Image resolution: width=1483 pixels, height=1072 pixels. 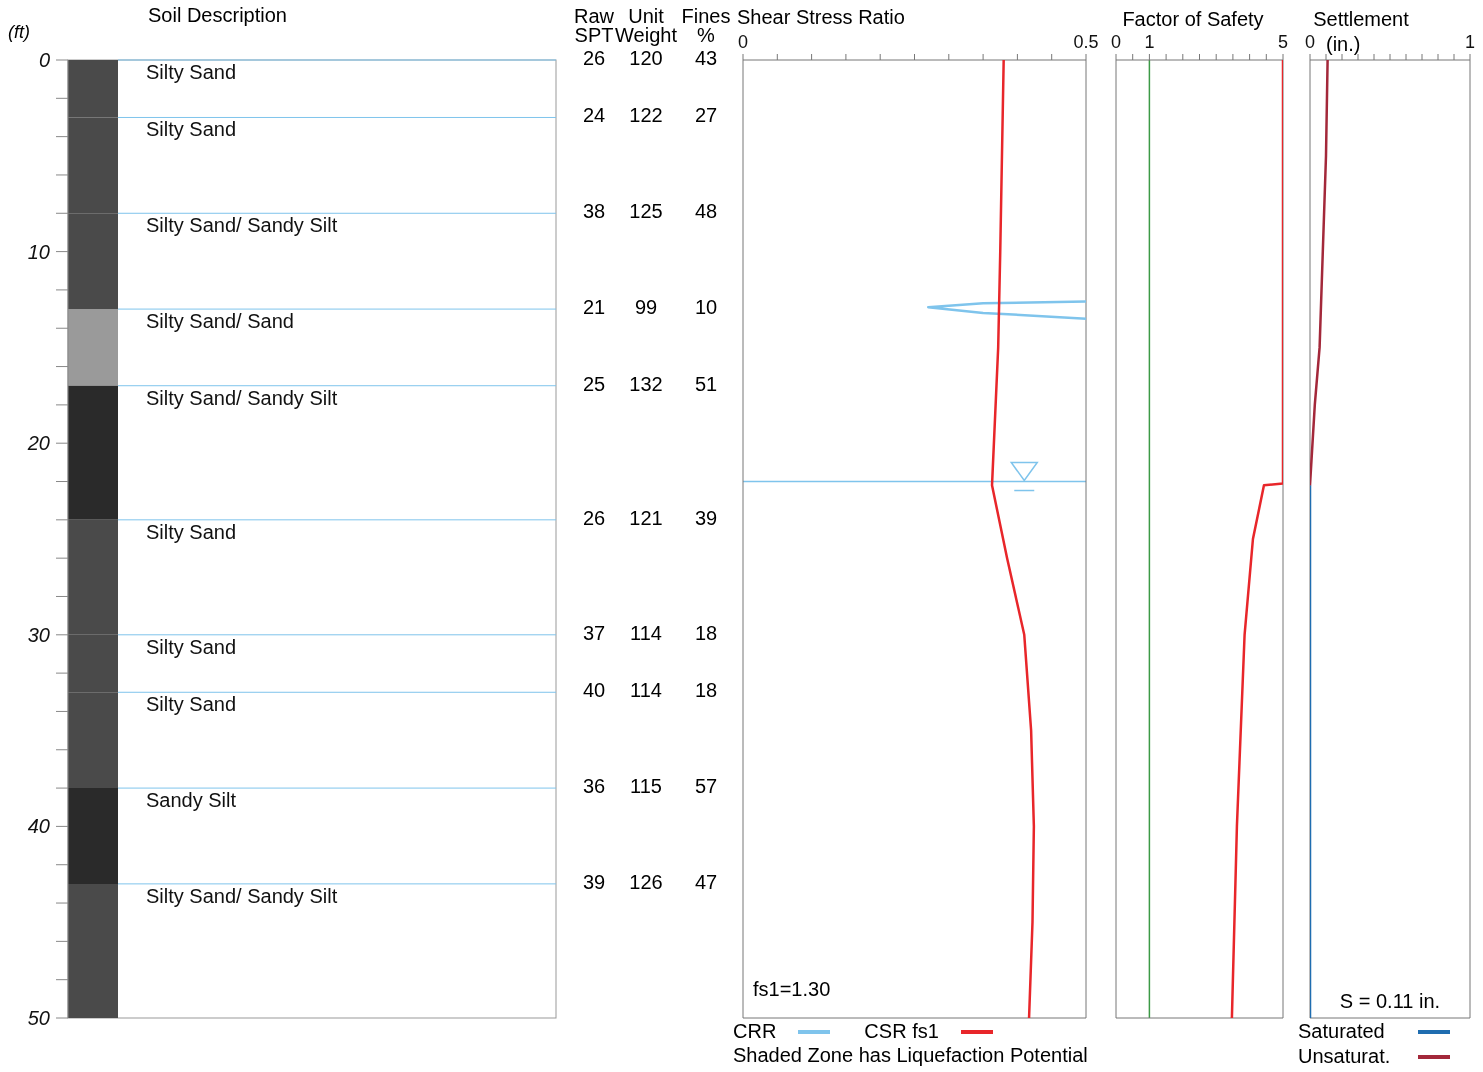 What do you see at coordinates (901, 1031) in the screenshot?
I see `legend-label: CSR fs1` at bounding box center [901, 1031].